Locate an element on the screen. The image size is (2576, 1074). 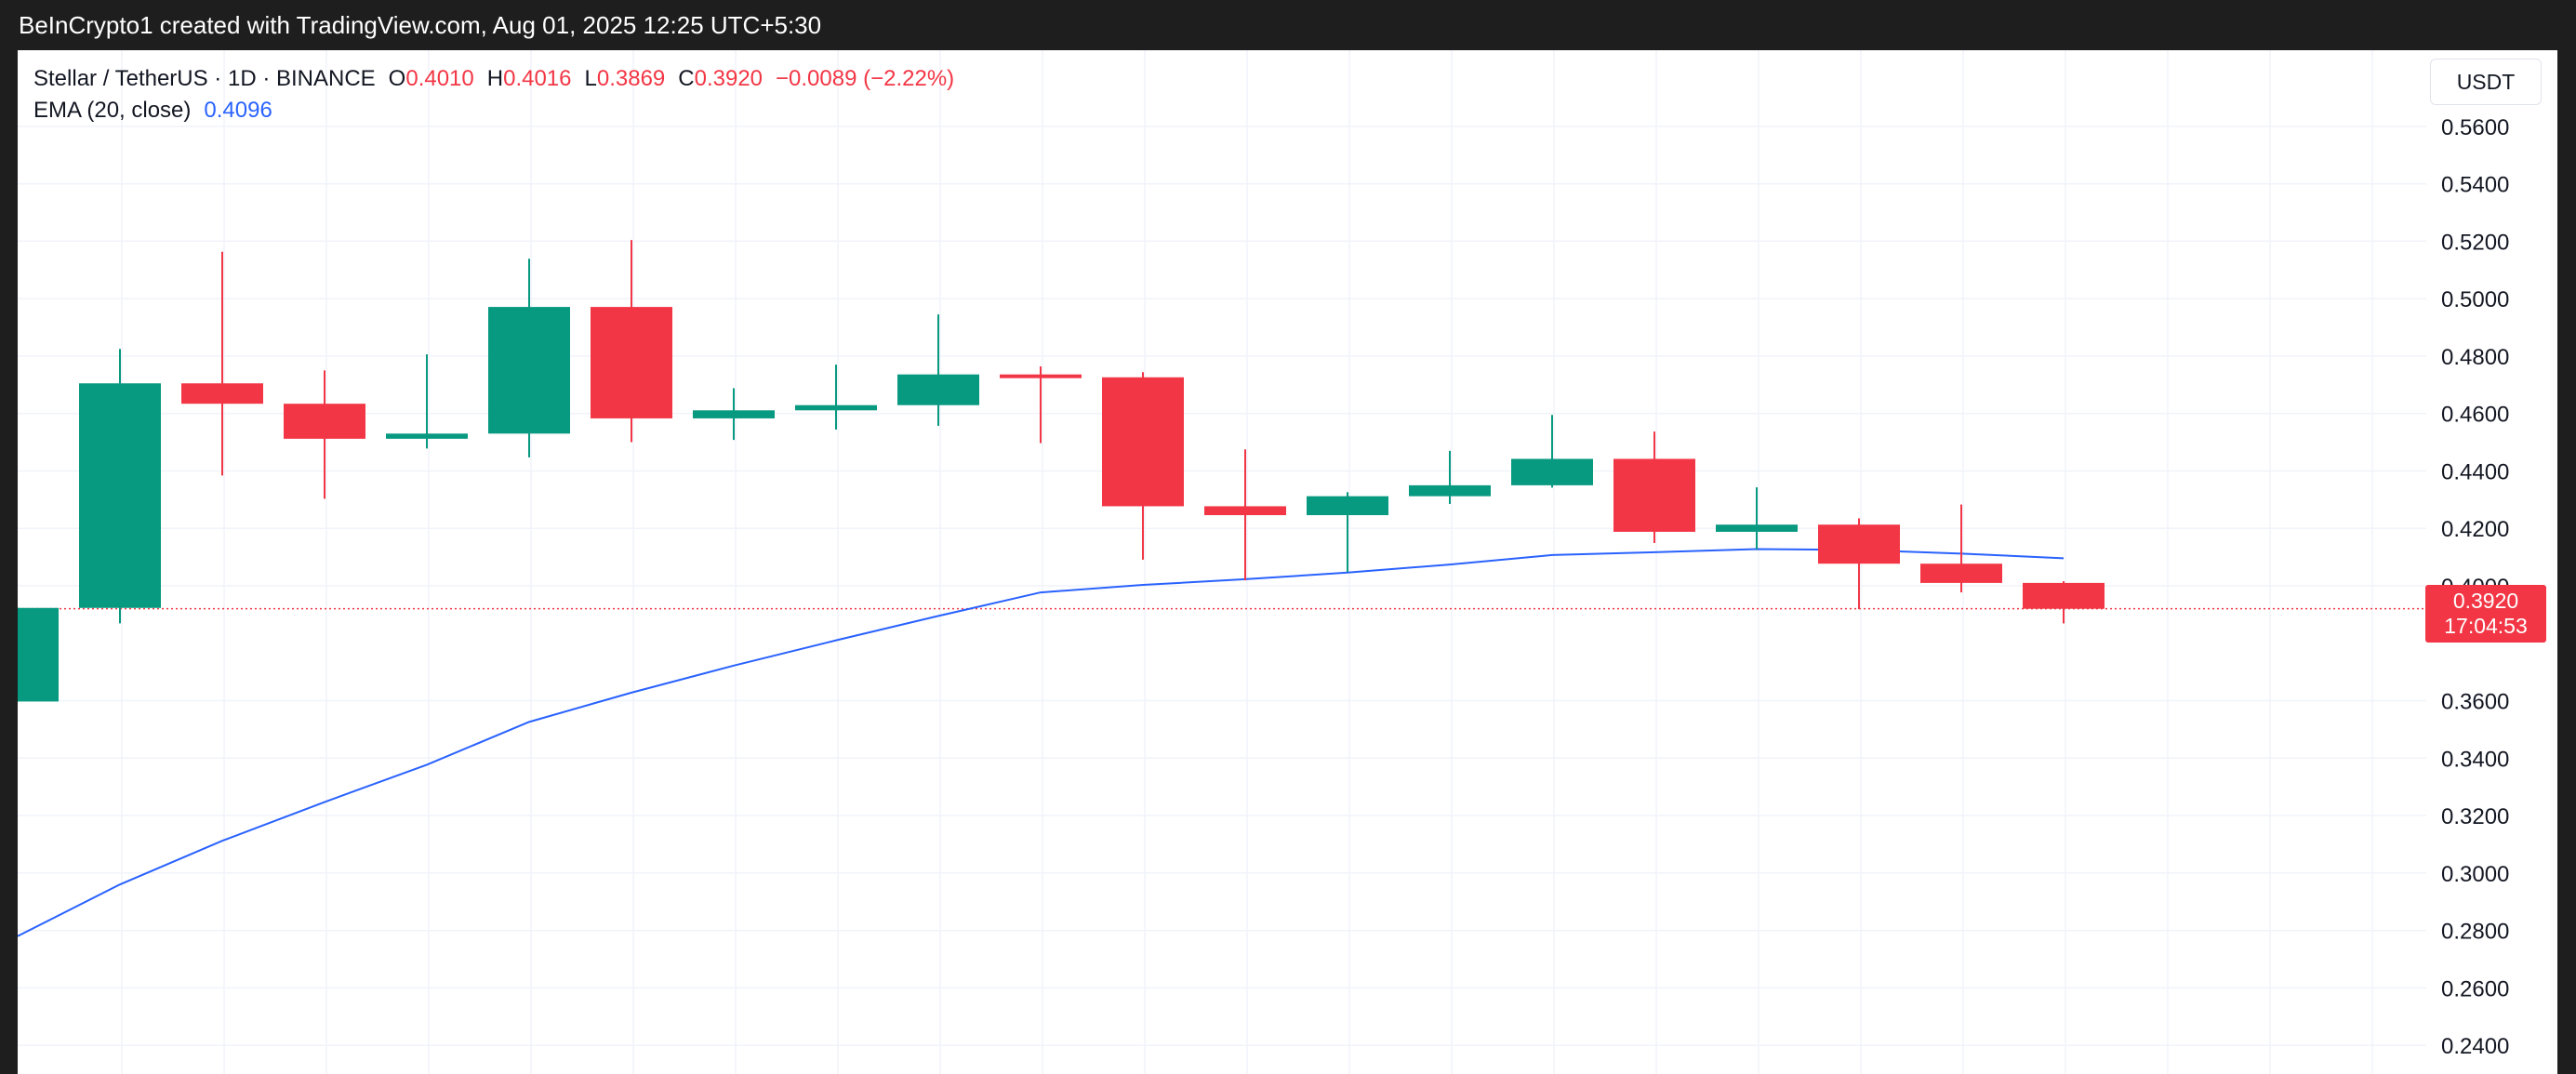
ema-value: 0.4096 is located at coordinates (238, 110).